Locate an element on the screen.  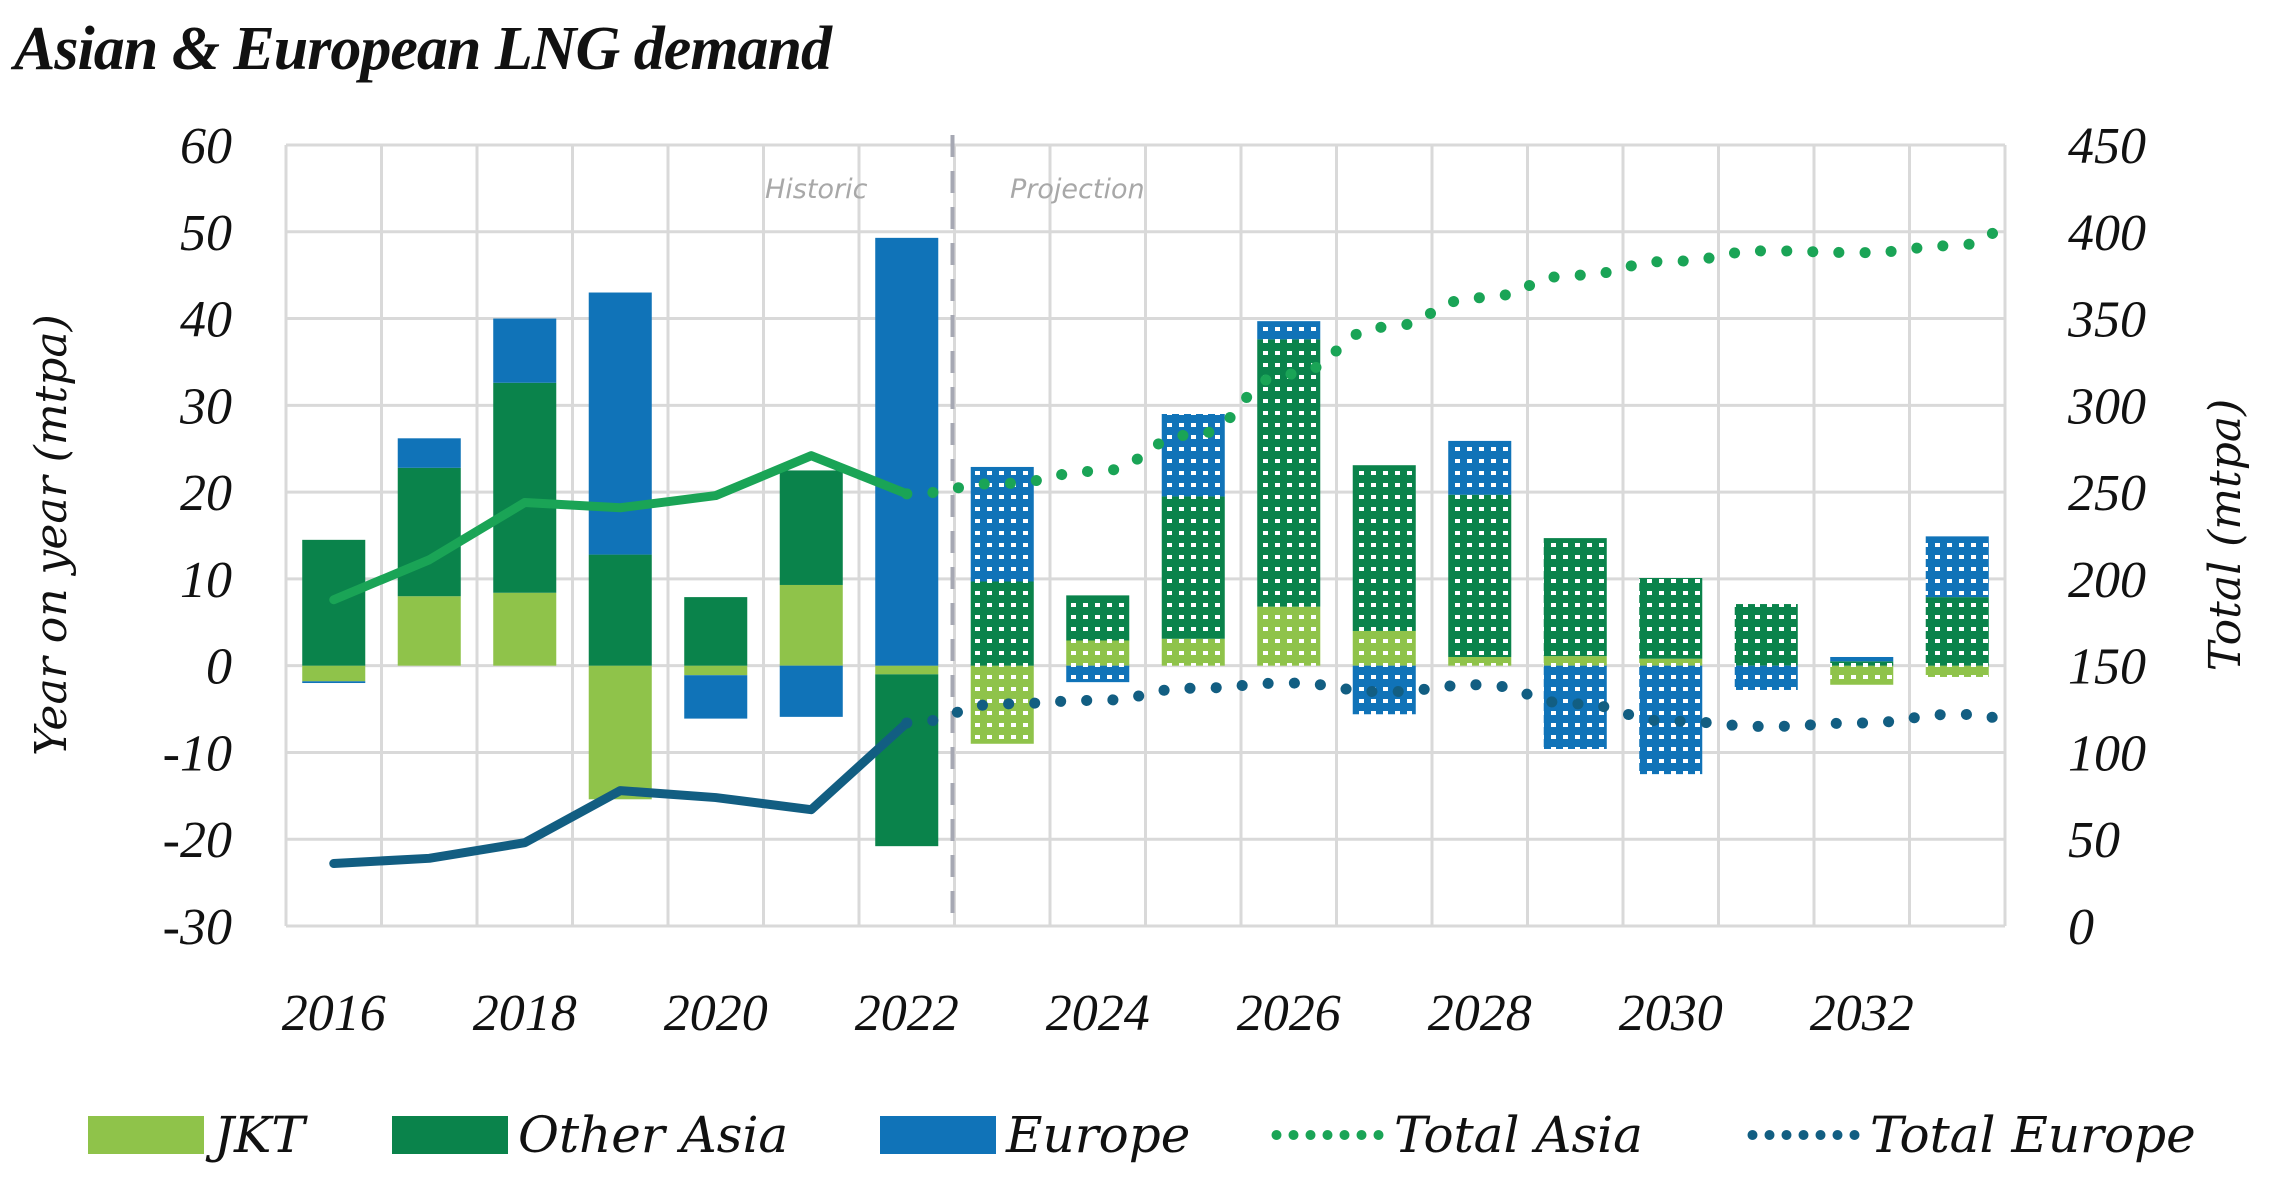
bar-europe-2018 is located at coordinates (525, 350).